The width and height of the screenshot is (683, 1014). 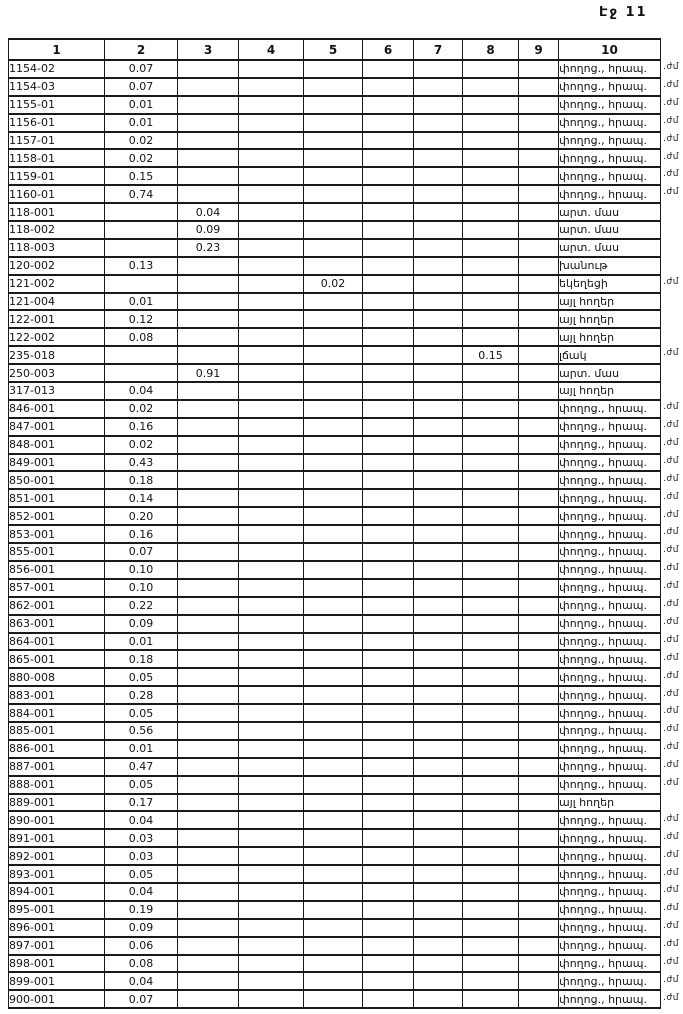 I want to click on table-row: 887-001 0.47 փողոց., հրապ., so click(x=334, y=766).